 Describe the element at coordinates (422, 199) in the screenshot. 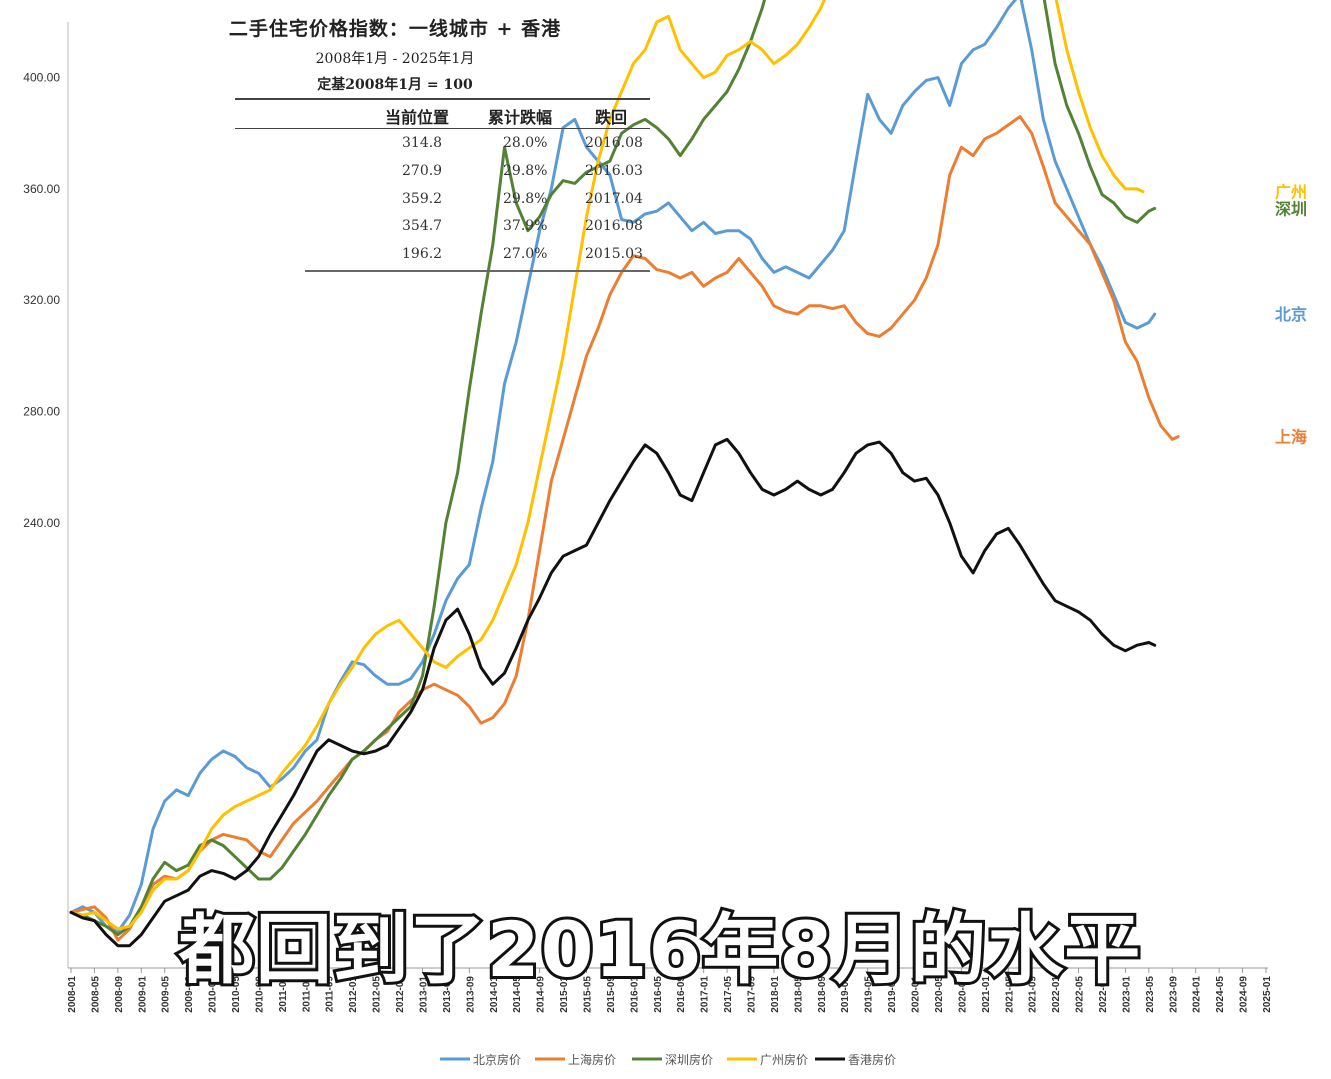

I see `table-cell-current: 359.2` at that location.